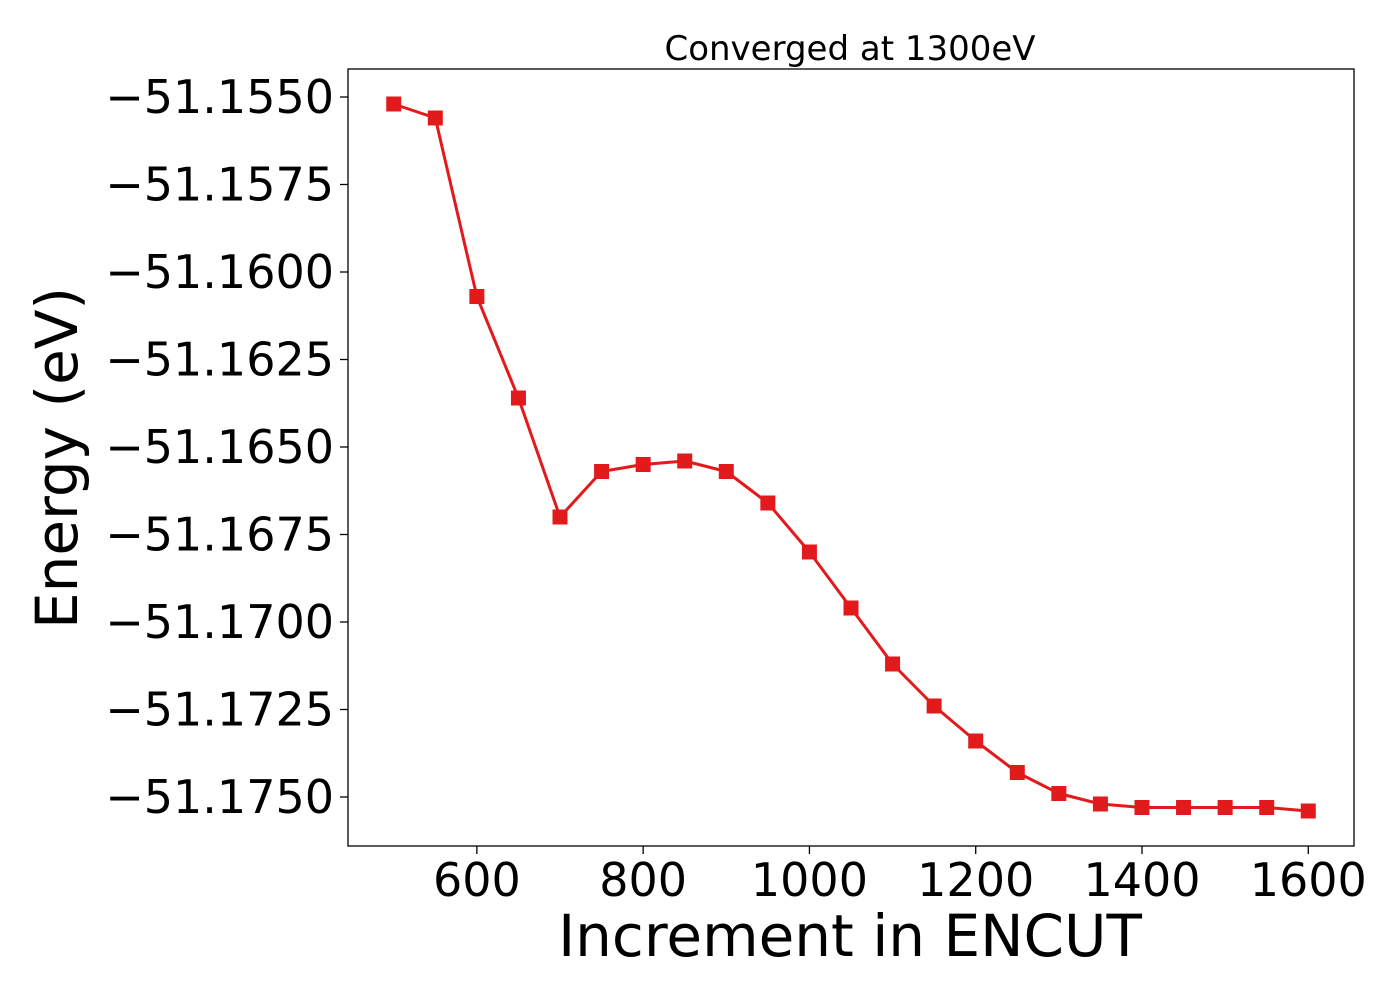  What do you see at coordinates (57, 458) in the screenshot?
I see `y-axis-label: Energy (eV)` at bounding box center [57, 458].